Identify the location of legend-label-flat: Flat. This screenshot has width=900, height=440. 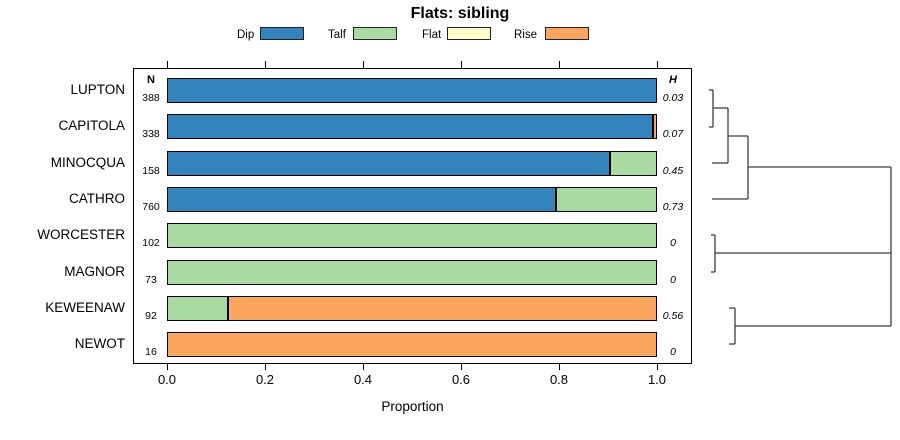
(432, 35).